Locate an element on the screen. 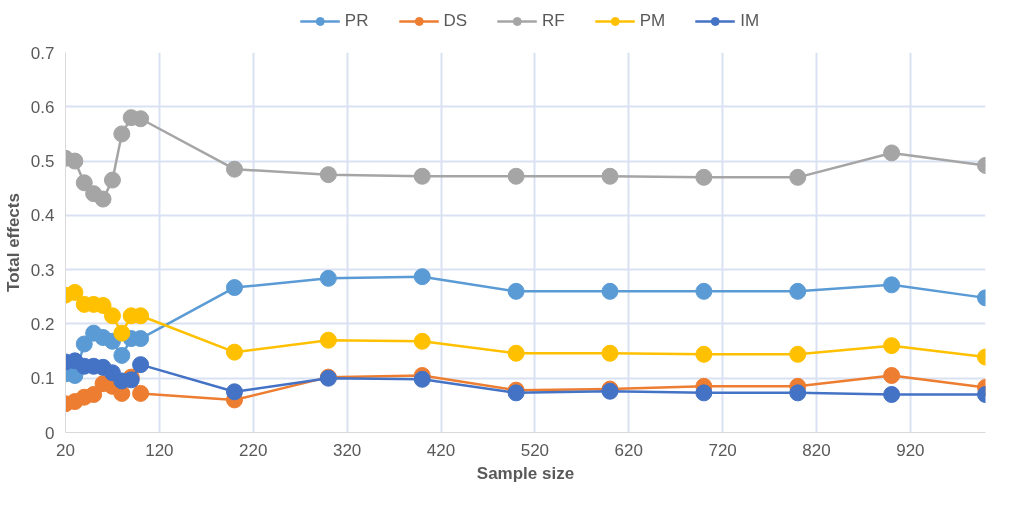 Image resolution: width=1034 pixels, height=526 pixels. y-axis-title: Total effects is located at coordinates (13, 242).